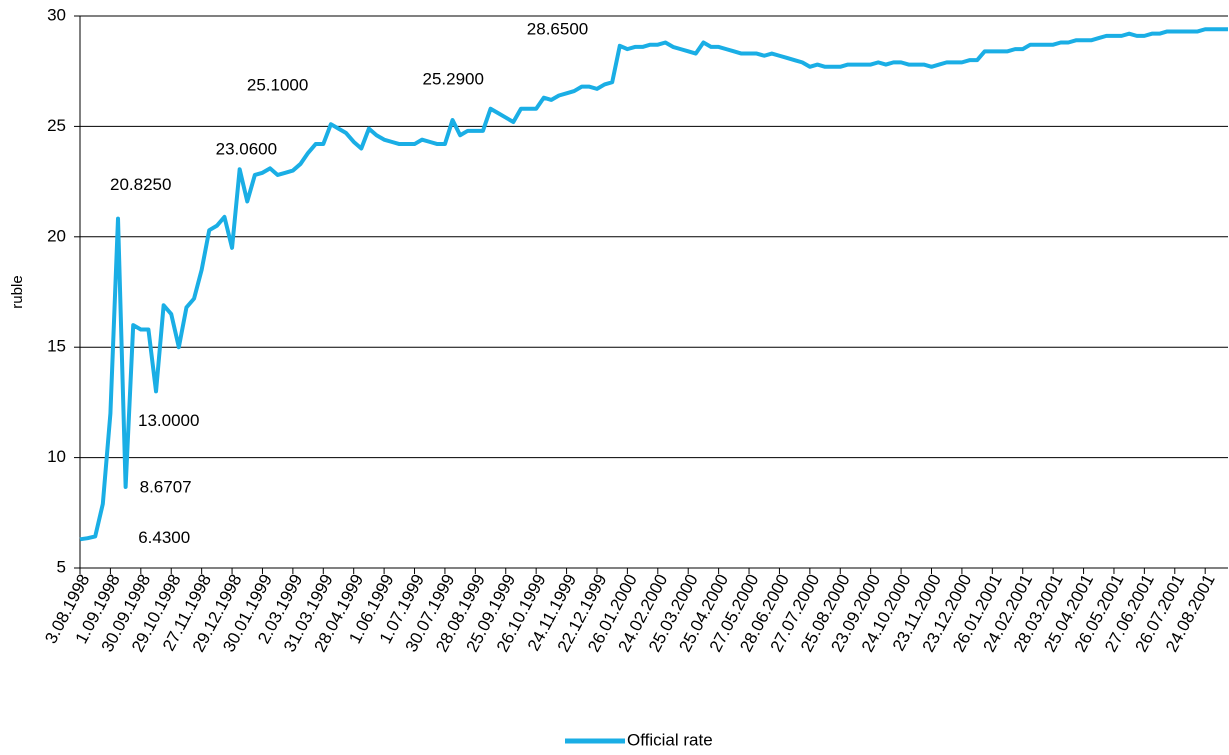  I want to click on legend-label: Official rate, so click(670, 739).